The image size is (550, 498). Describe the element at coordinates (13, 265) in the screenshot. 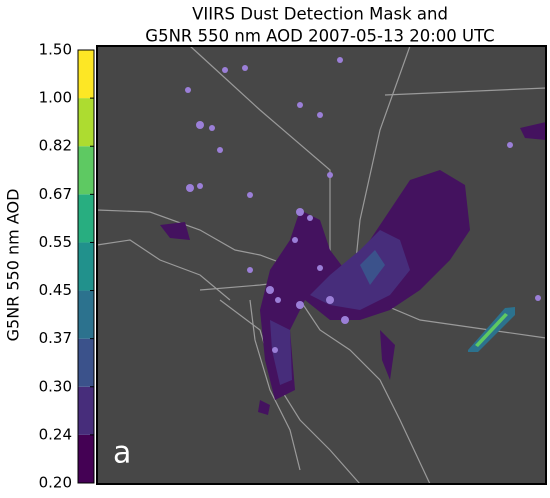

I see `colorbar-label: G5NR 550 nm AOD` at that location.